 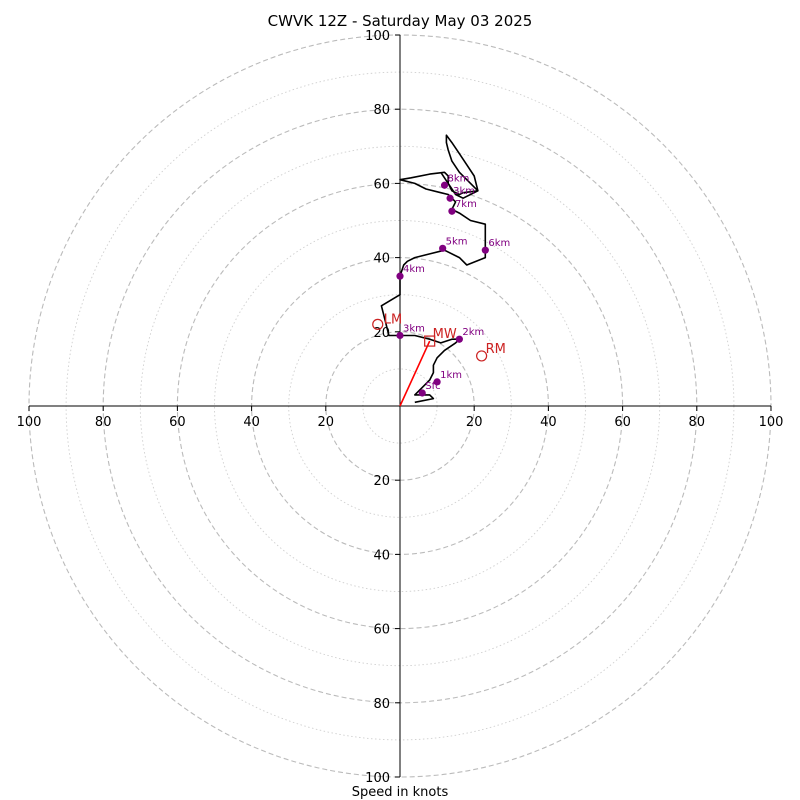 I want to click on left-mover-label: LM, so click(x=393, y=319).